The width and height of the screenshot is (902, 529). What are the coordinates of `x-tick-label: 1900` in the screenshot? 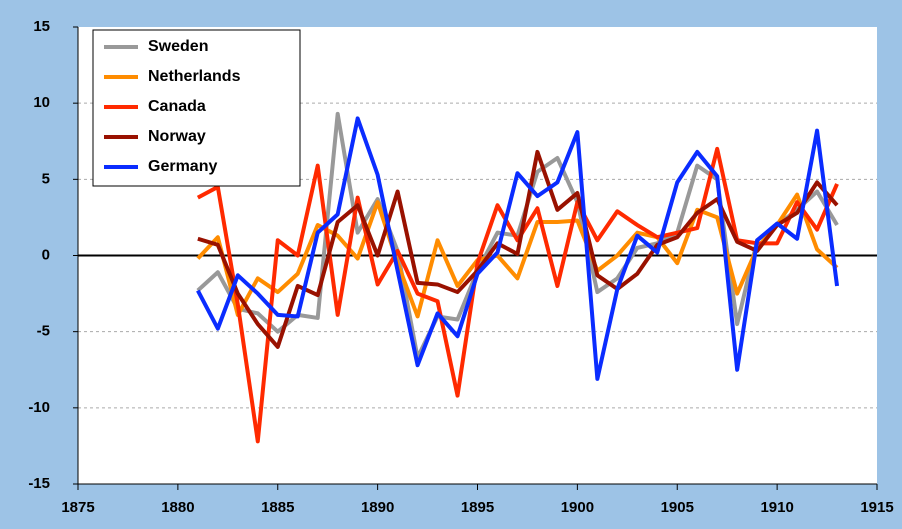 It's located at (577, 507).